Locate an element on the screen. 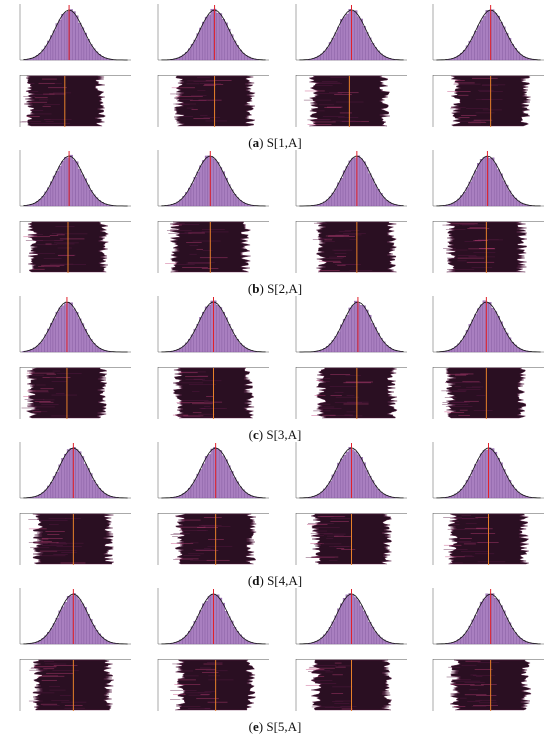 The image size is (550, 735). caption-text: S[5,A] is located at coordinates (283, 726).